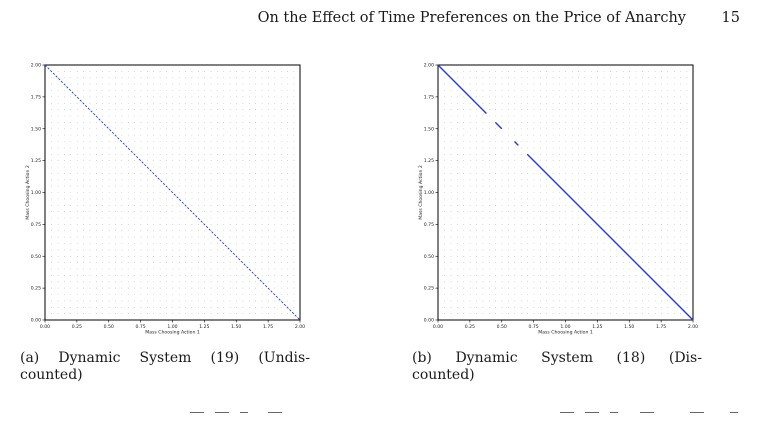 The width and height of the screenshot is (761, 424). Describe the element at coordinates (165, 367) in the screenshot. I see `figure-a-caption: (a) Dynamic System (19) (Undis- counted)` at that location.